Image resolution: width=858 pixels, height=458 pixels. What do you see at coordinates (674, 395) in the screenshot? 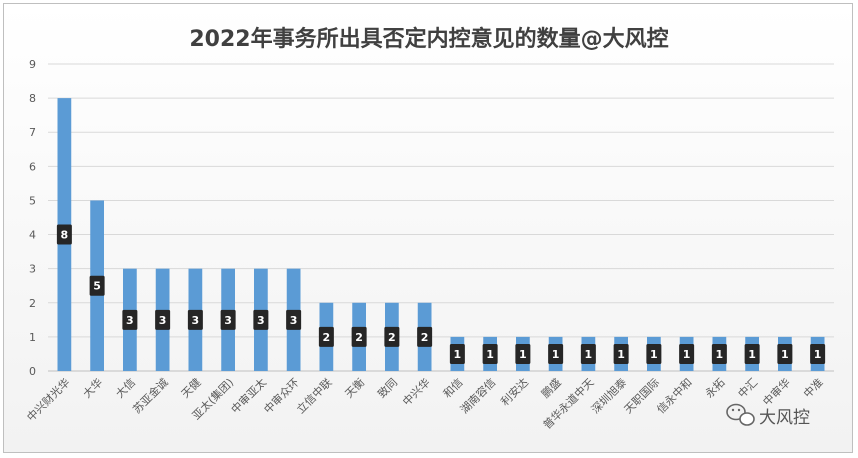
I see `x-tick-label: 信永中和` at bounding box center [674, 395].